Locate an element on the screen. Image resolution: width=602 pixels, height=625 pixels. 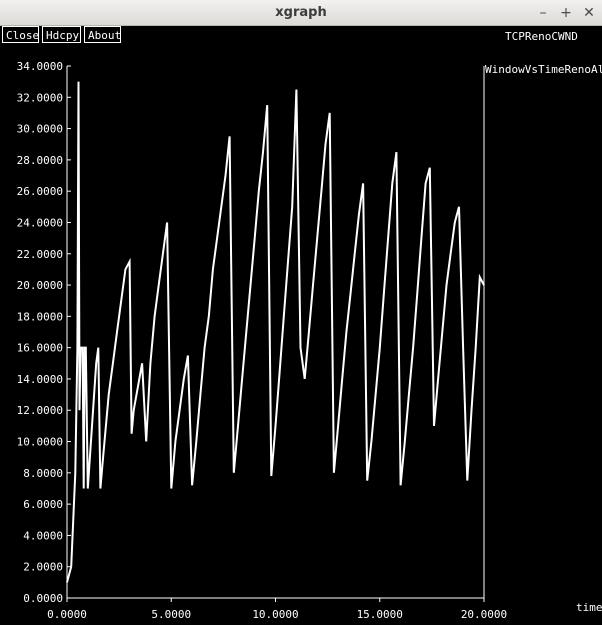
x-axis-label: time is located at coordinates (589, 607).